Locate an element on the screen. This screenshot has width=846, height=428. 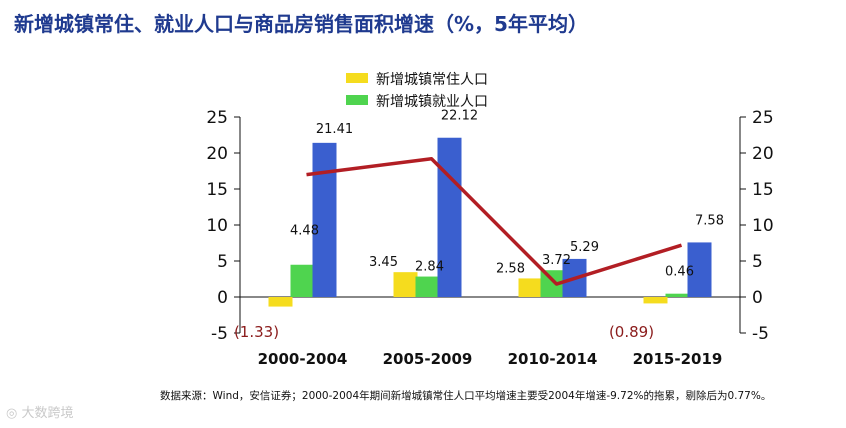
watermark-logo: ◎ 大数跨境 is located at coordinates (40, 411).